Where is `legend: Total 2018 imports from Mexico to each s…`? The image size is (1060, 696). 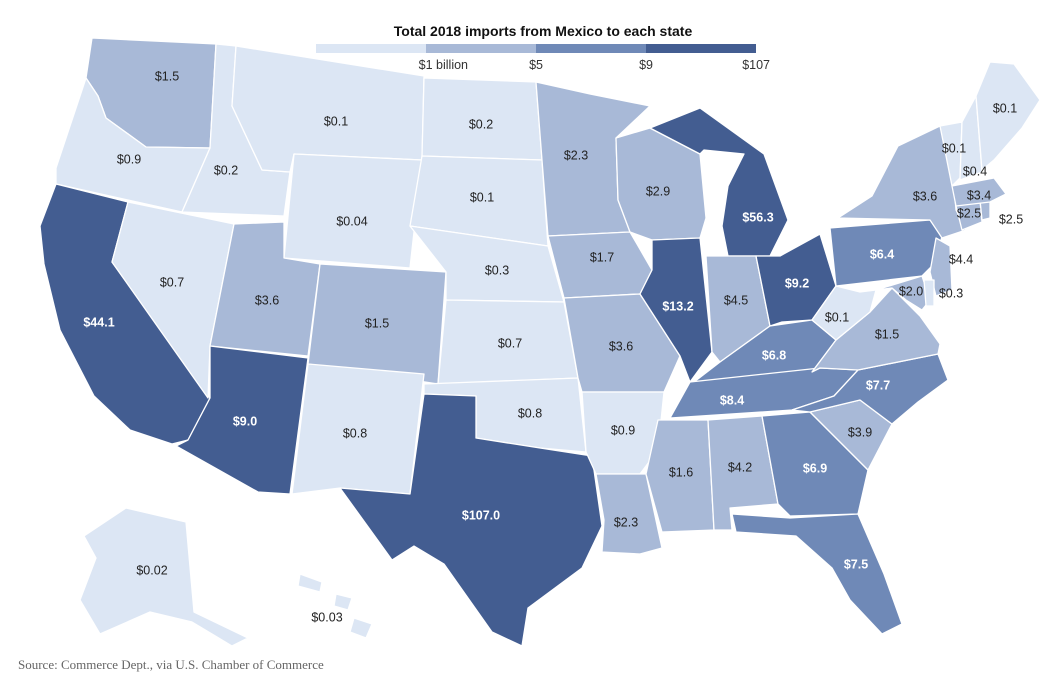
legend: Total 2018 imports from Mexico to each s… is located at coordinates (543, 47).